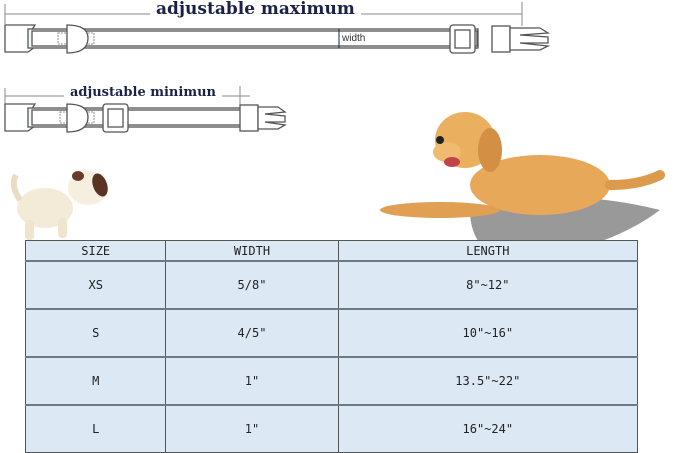 The image size is (679, 453). I want to click on table-row: L 1" 16"~24", so click(331, 428).